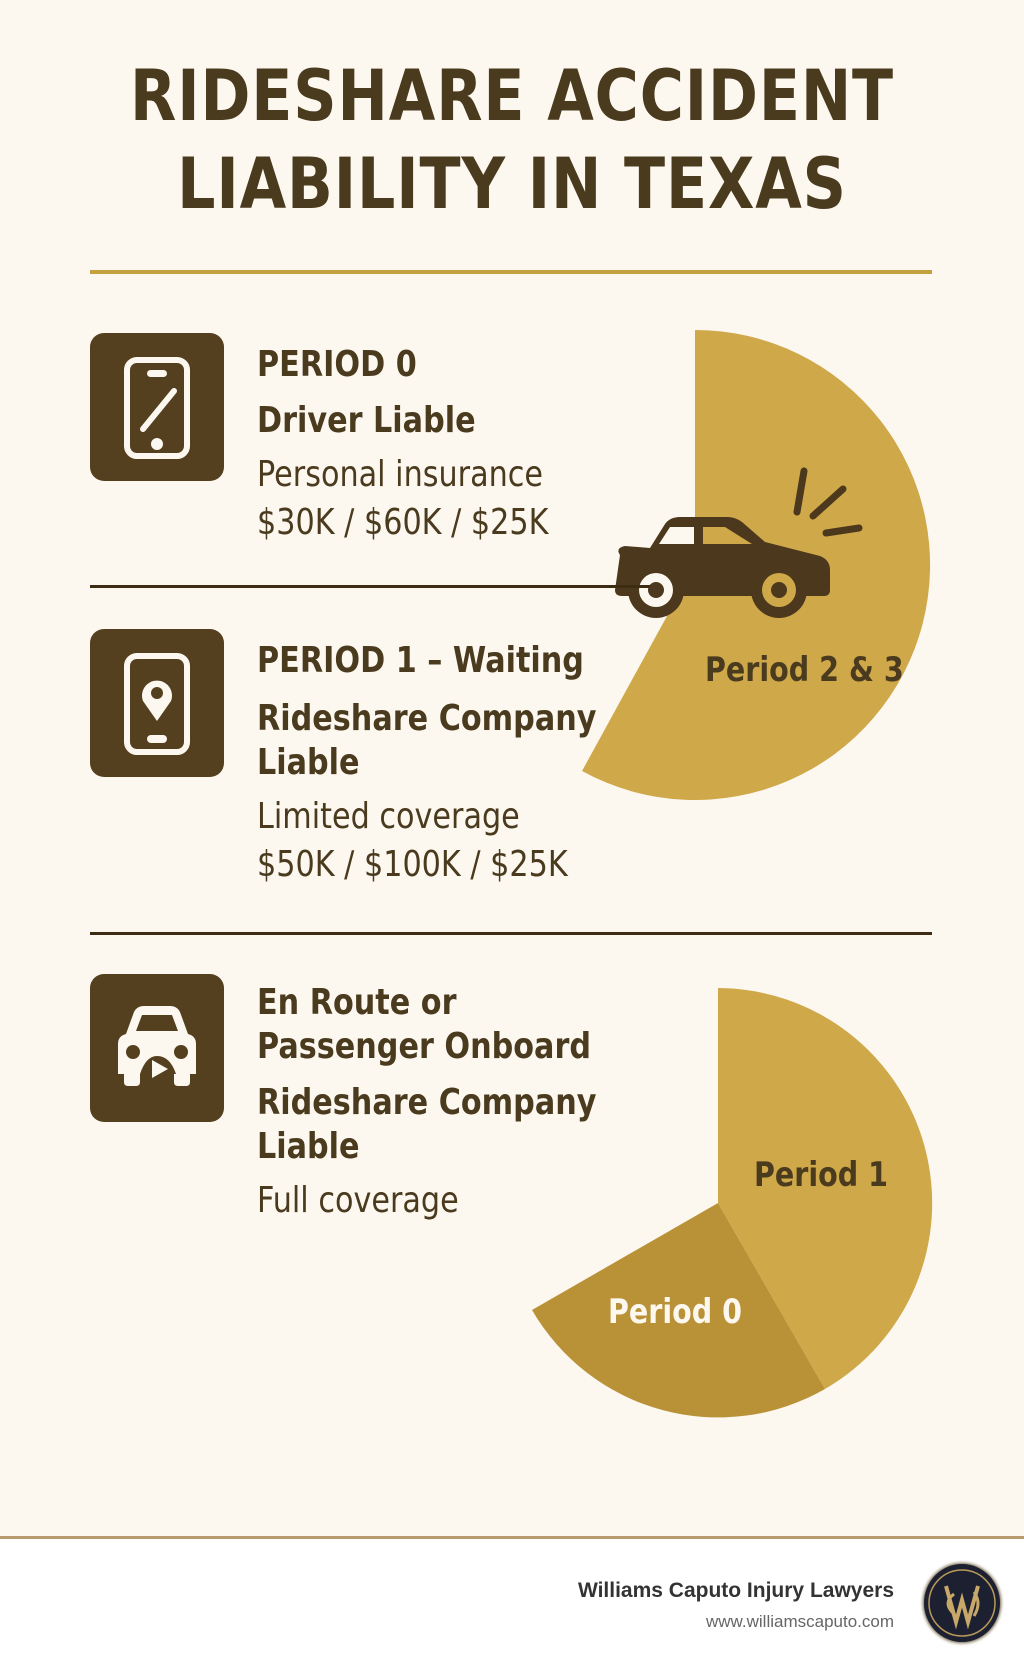 The width and height of the screenshot is (1024, 1669). Describe the element at coordinates (388, 816) in the screenshot. I see `coverage-type: Limited coverage` at that location.